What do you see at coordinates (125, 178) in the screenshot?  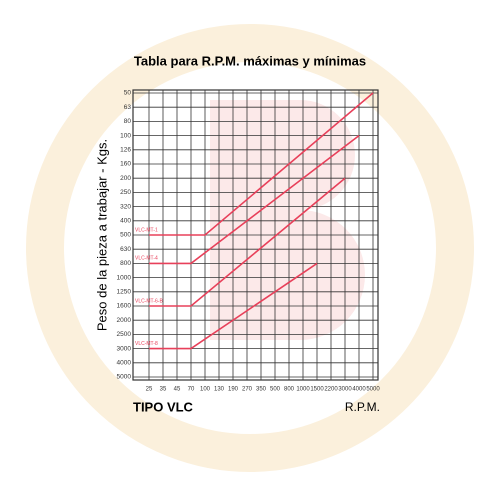 I see `y-tick-label: 200` at bounding box center [125, 178].